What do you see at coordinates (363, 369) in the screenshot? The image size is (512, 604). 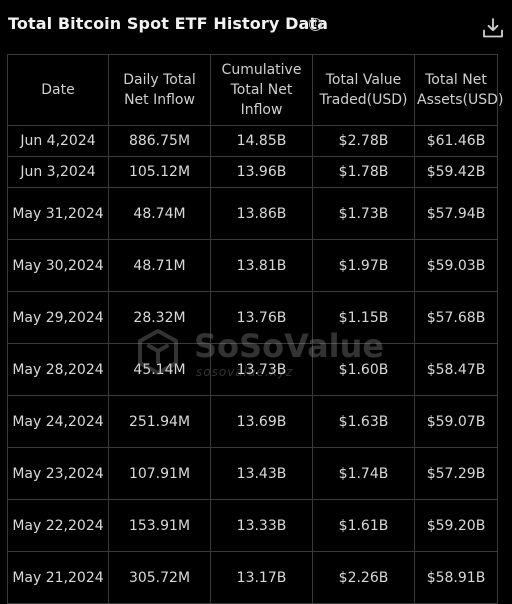 I see `cell-total-value-traded: $1.60B` at bounding box center [363, 369].